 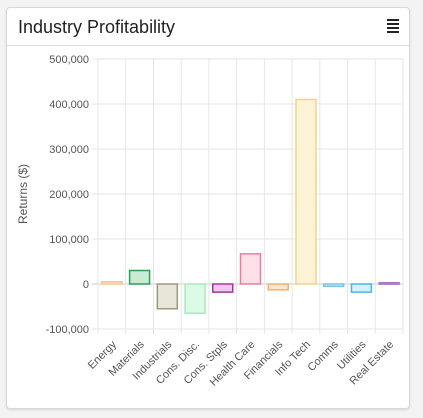 I want to click on menu-icon, so click(x=393, y=26).